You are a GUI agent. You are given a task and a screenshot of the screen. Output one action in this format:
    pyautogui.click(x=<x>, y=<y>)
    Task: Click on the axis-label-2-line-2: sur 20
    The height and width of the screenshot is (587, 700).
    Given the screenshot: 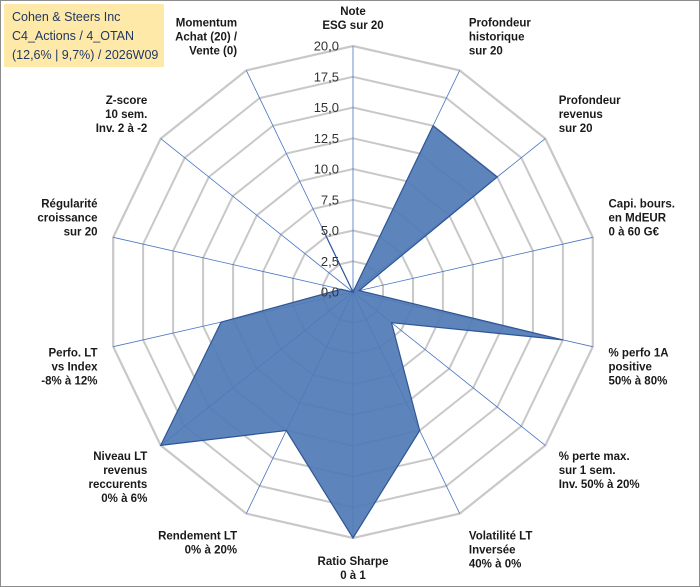 What is the action you would take?
    pyautogui.click(x=576, y=129)
    